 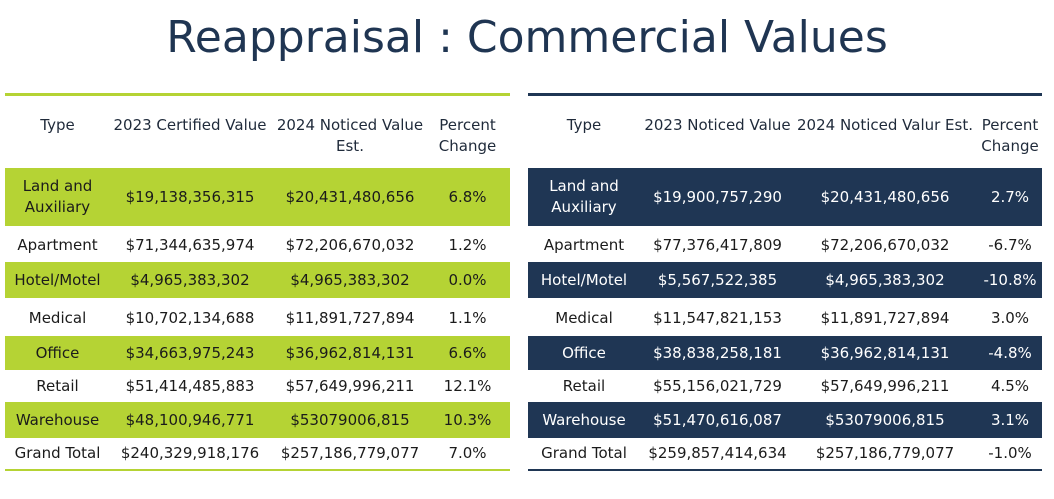 I want to click on cell-value: 7.0%, so click(x=467, y=452).